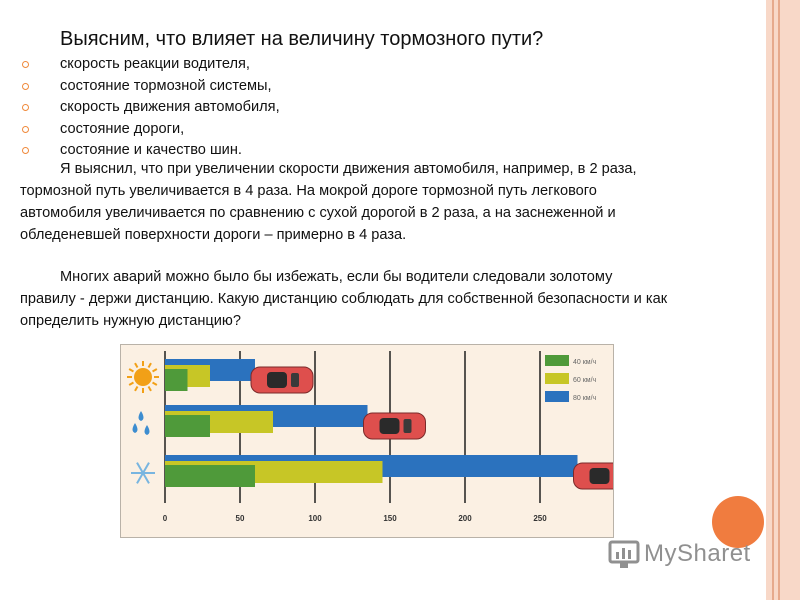  Describe the element at coordinates (240, 518) in the screenshot. I see `x-tick-label: 50` at that location.